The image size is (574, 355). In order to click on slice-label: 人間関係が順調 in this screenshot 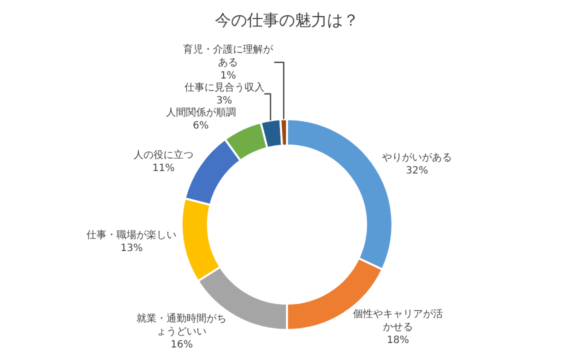, I will do `click(201, 112)`.